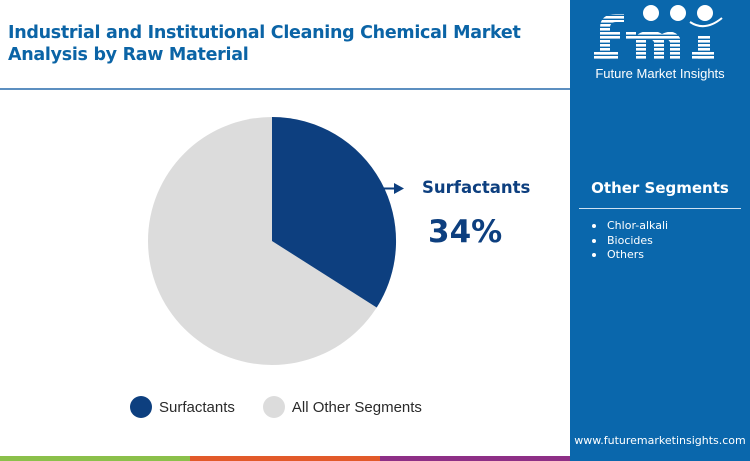 The image size is (750, 461). What do you see at coordinates (128, 55) in the screenshot?
I see `title-line-2: Analysis by Raw Material` at bounding box center [128, 55].